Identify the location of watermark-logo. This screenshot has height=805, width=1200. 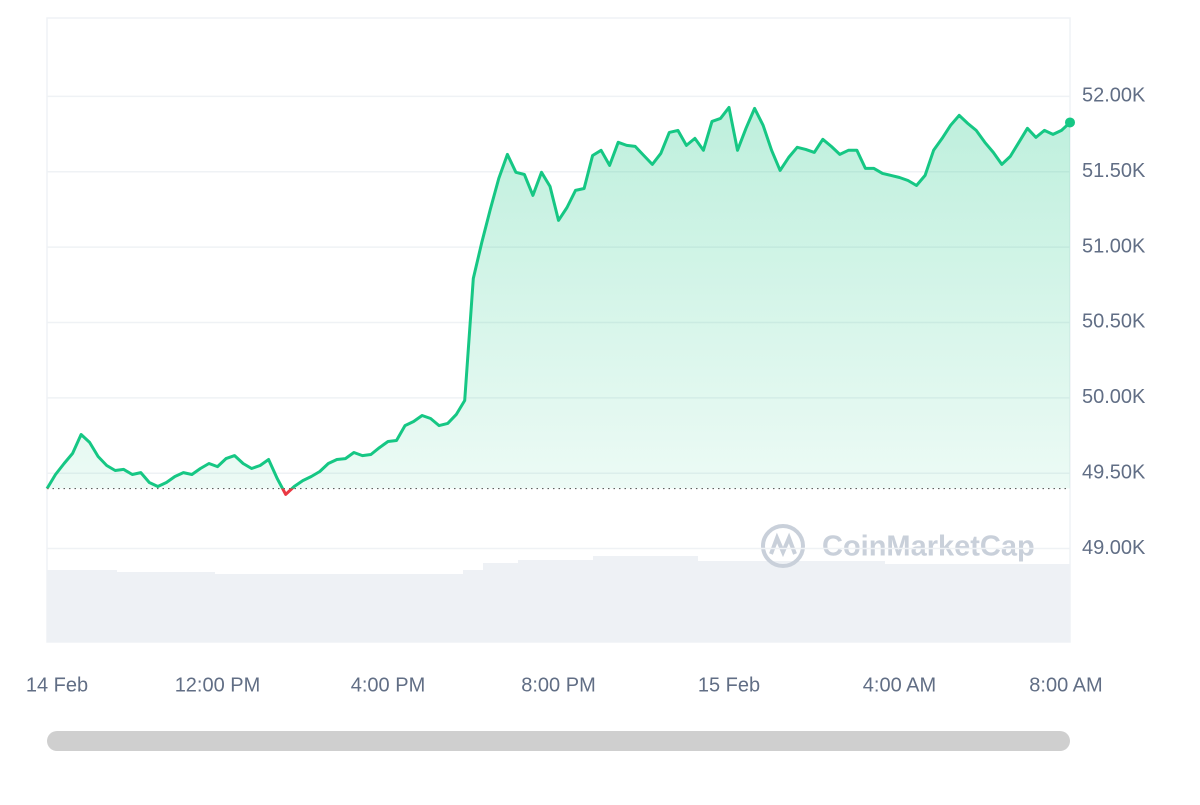
(783, 546).